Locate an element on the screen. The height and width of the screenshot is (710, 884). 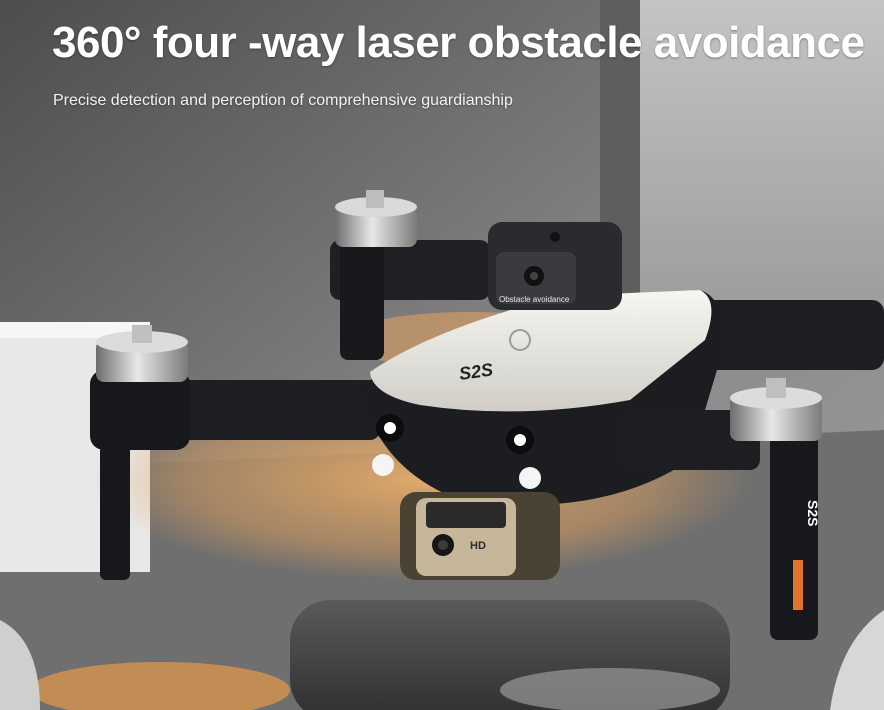
led-bottom-left is located at coordinates (383, 465).